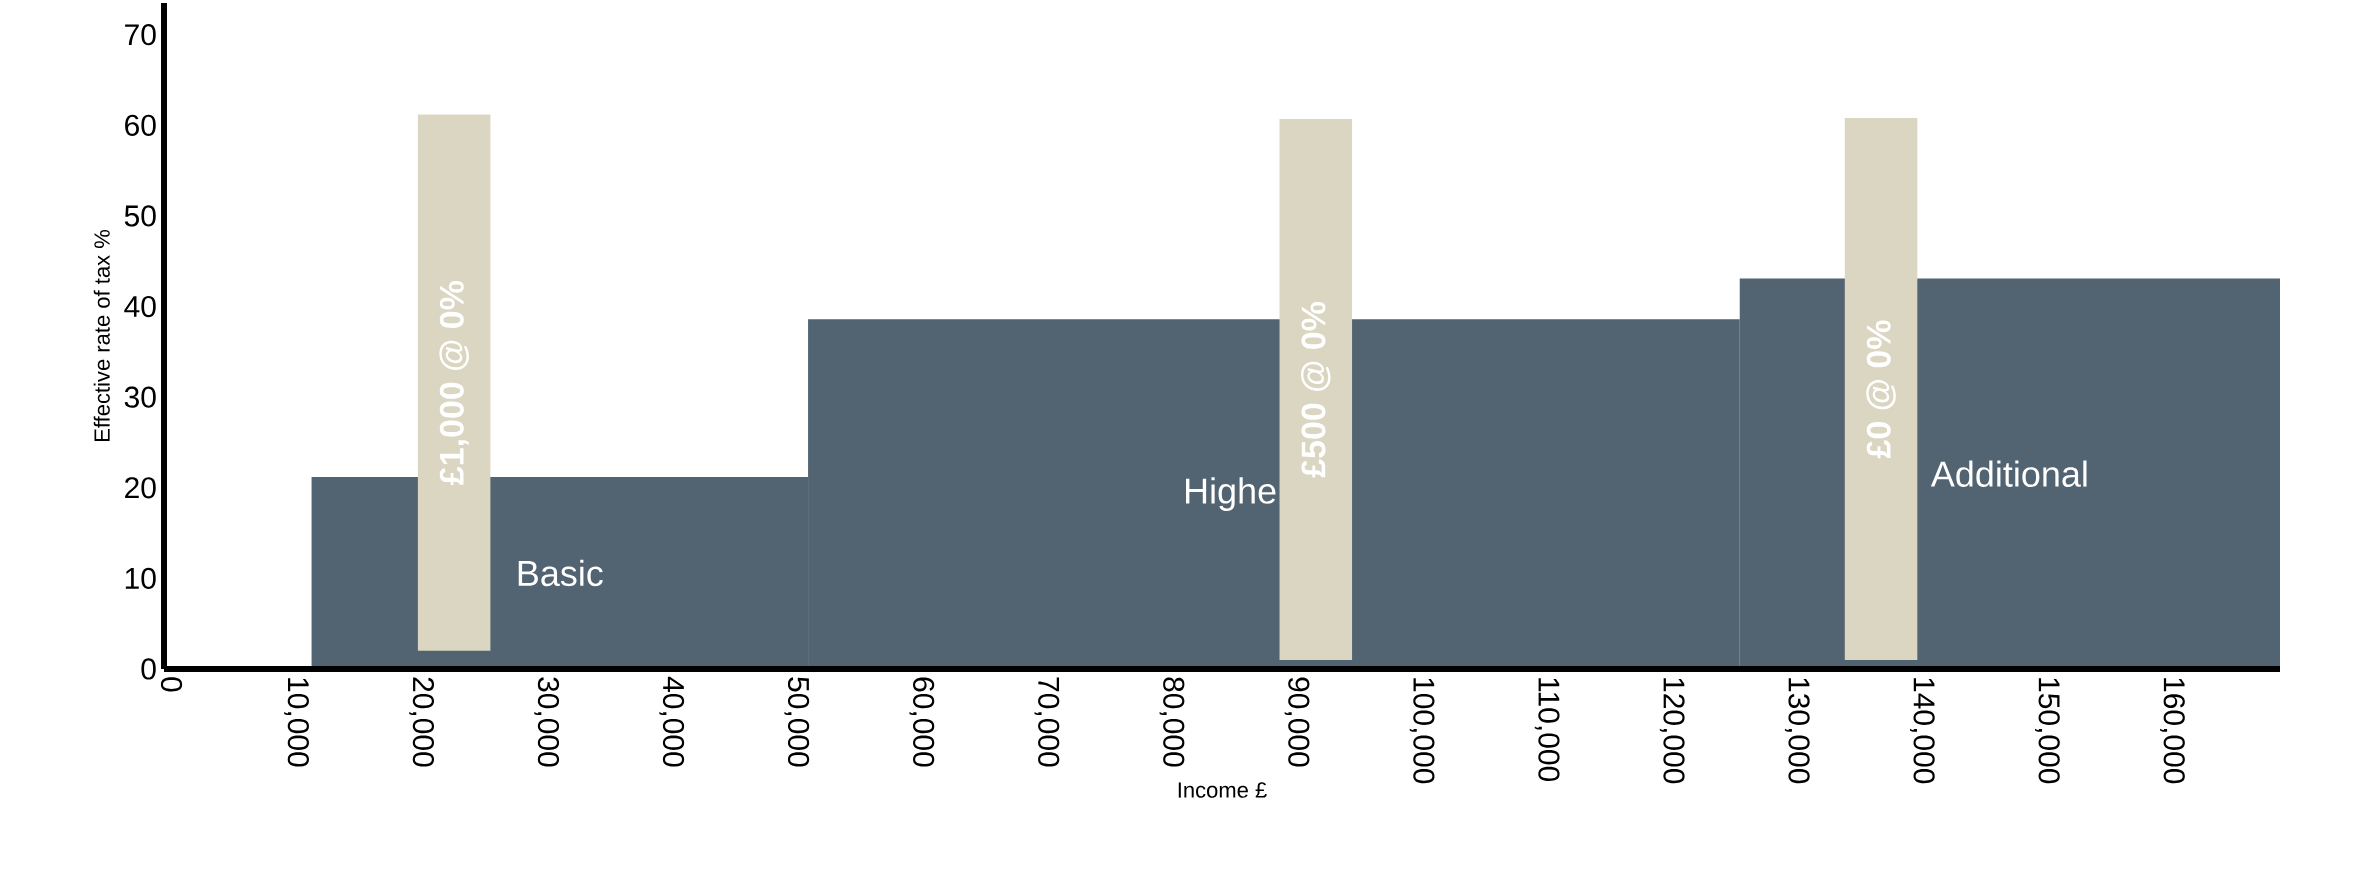  I want to click on x-tick-label: 160,000, so click(2172, 731).